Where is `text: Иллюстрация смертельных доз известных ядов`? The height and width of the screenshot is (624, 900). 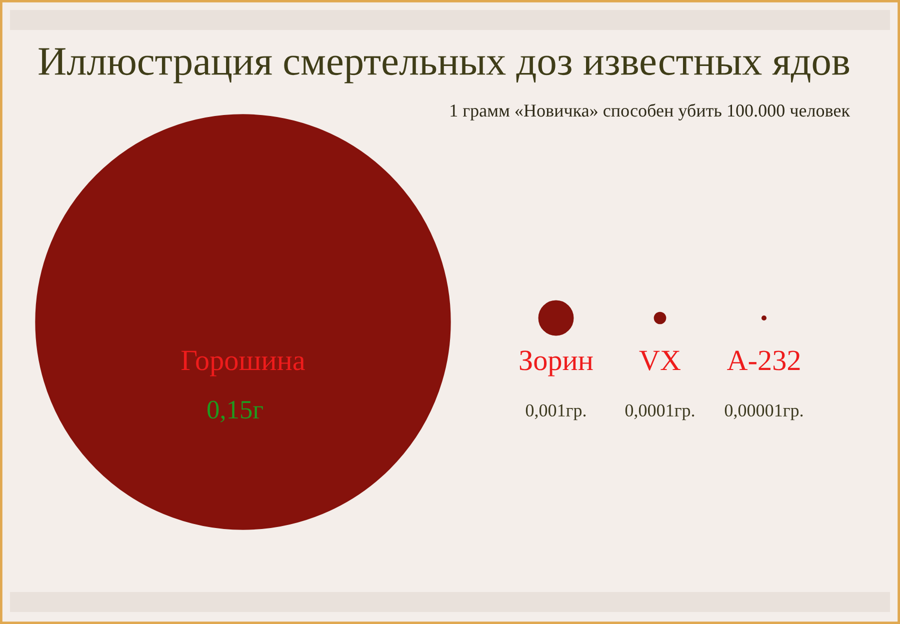
text: Иллюстрация смертельных доз известных ядов is located at coordinates (444, 66).